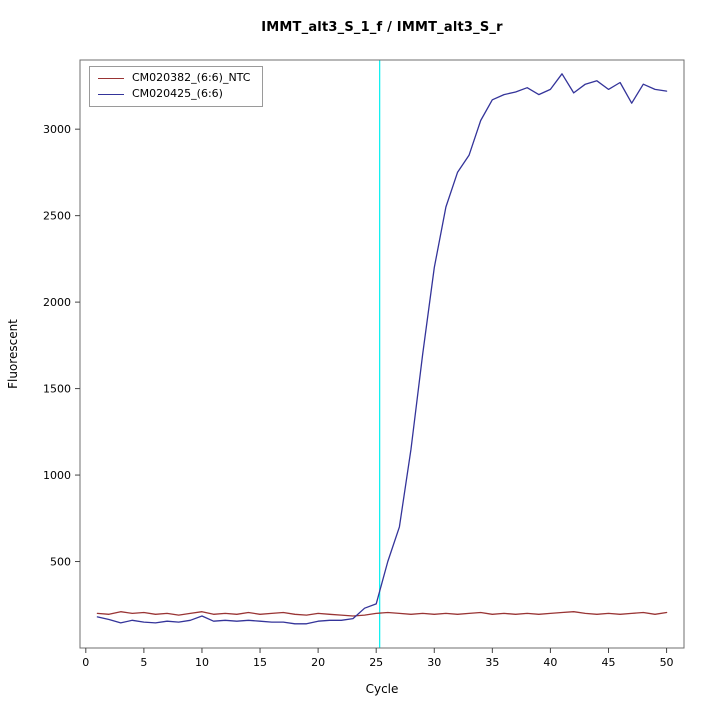  What do you see at coordinates (382, 689) in the screenshot?
I see `x-axis-label: Cycle` at bounding box center [382, 689].